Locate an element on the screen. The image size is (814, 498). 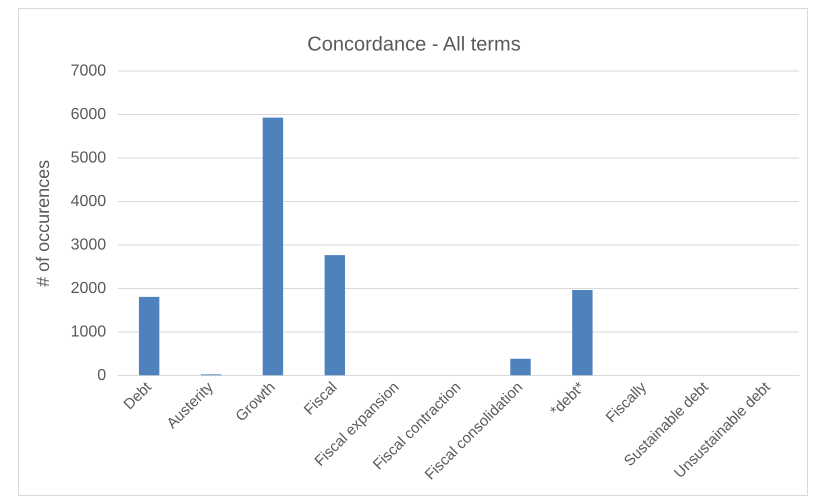
chart-title: Concordance - All terms is located at coordinates (414, 45).